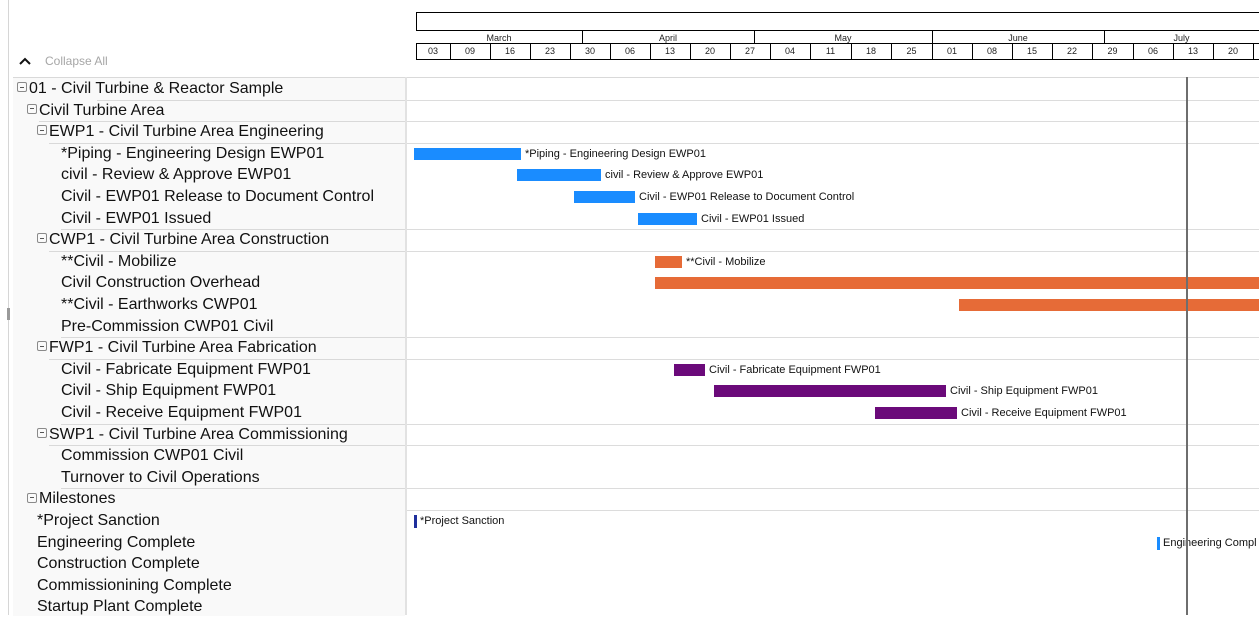  I want to click on tree-task-row: *Project Sanction, so click(209, 521).